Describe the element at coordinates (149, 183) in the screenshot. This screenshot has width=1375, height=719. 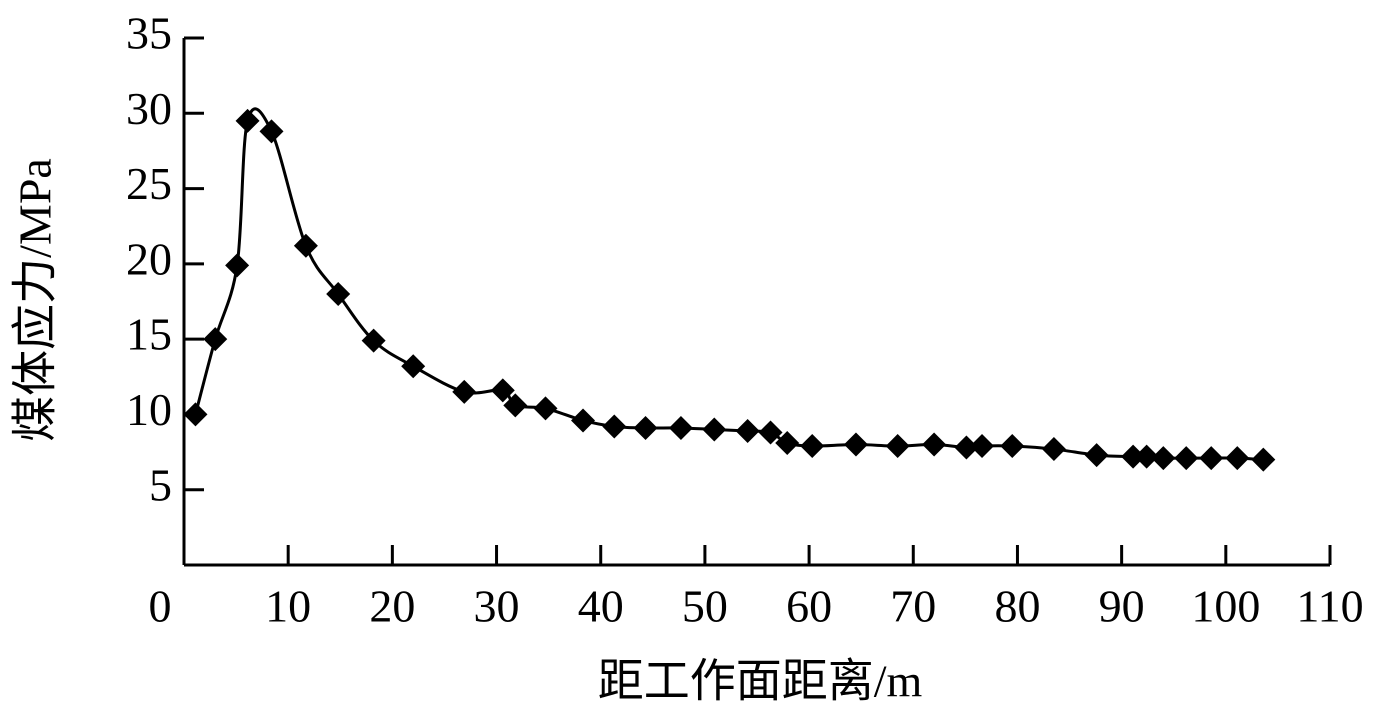
I see `y-tick-label: 25` at that location.